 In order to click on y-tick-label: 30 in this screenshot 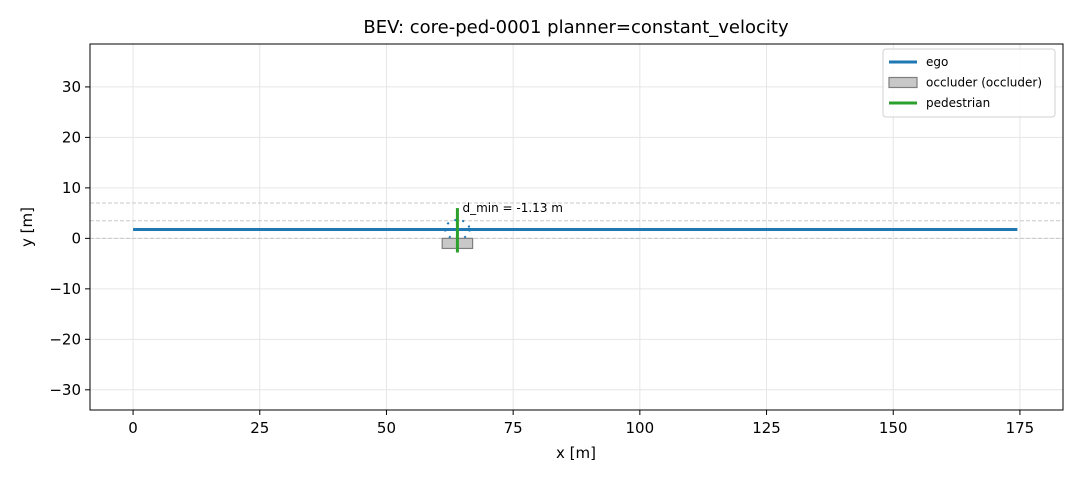, I will do `click(71, 87)`.